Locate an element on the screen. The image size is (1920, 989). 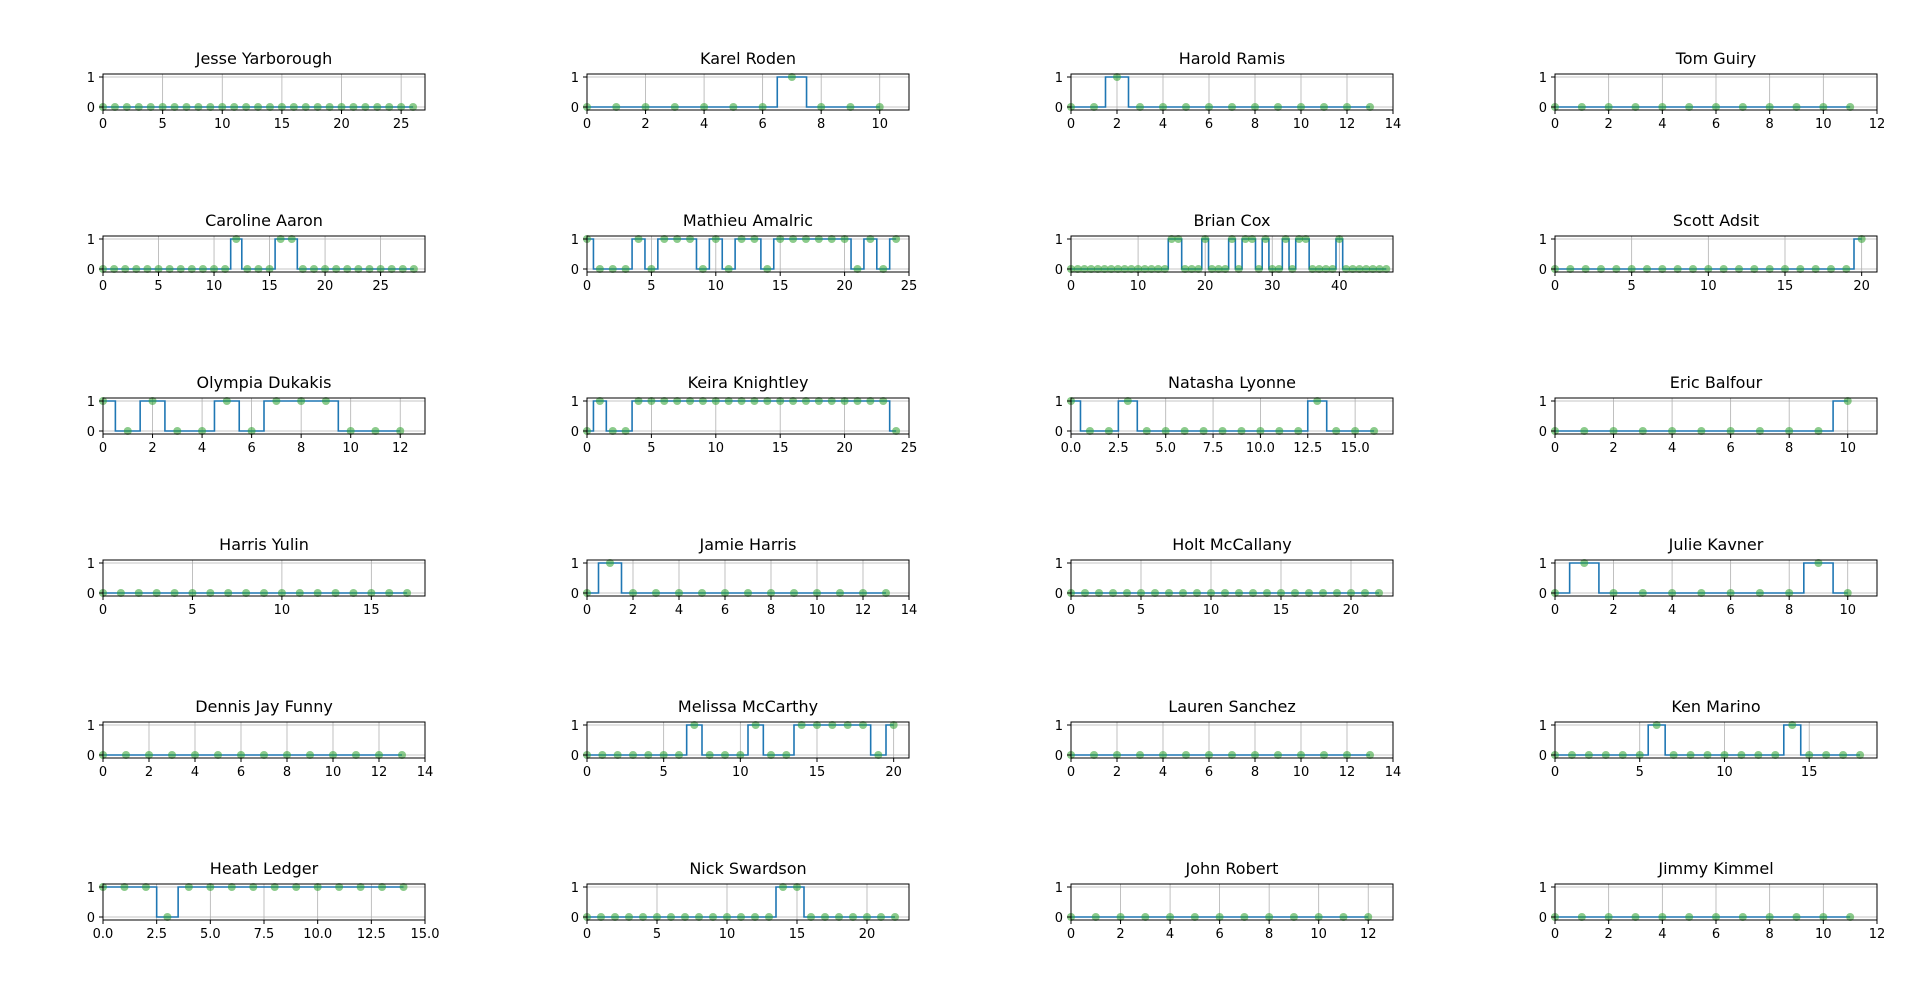
subplot: Olympia Dukakis 0 2 4 6 8 10 12 0 1 is located at coordinates (256, 414).